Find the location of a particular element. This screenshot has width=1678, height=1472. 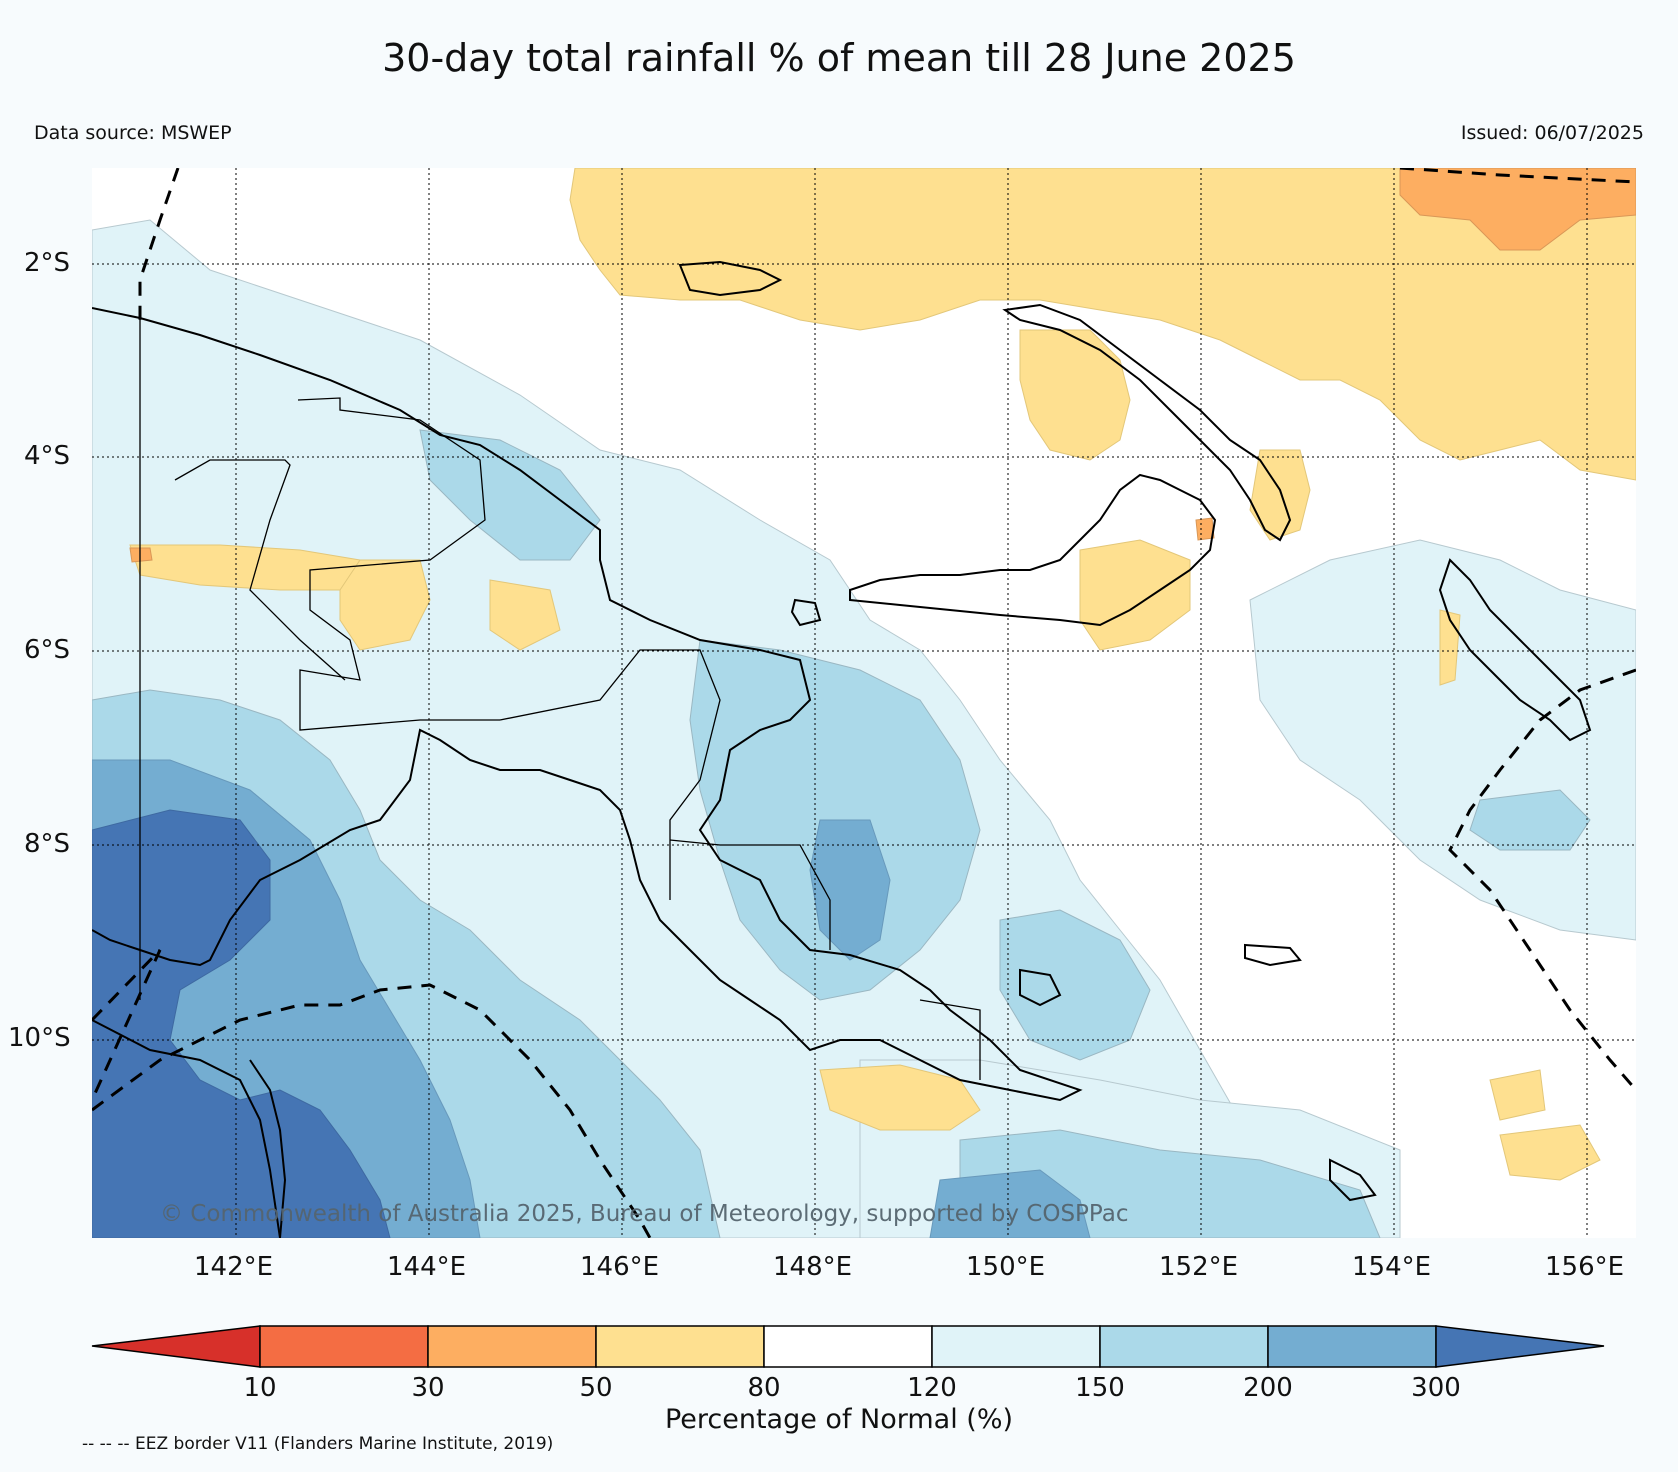

eez-north-east is located at coordinates (1517, 176).